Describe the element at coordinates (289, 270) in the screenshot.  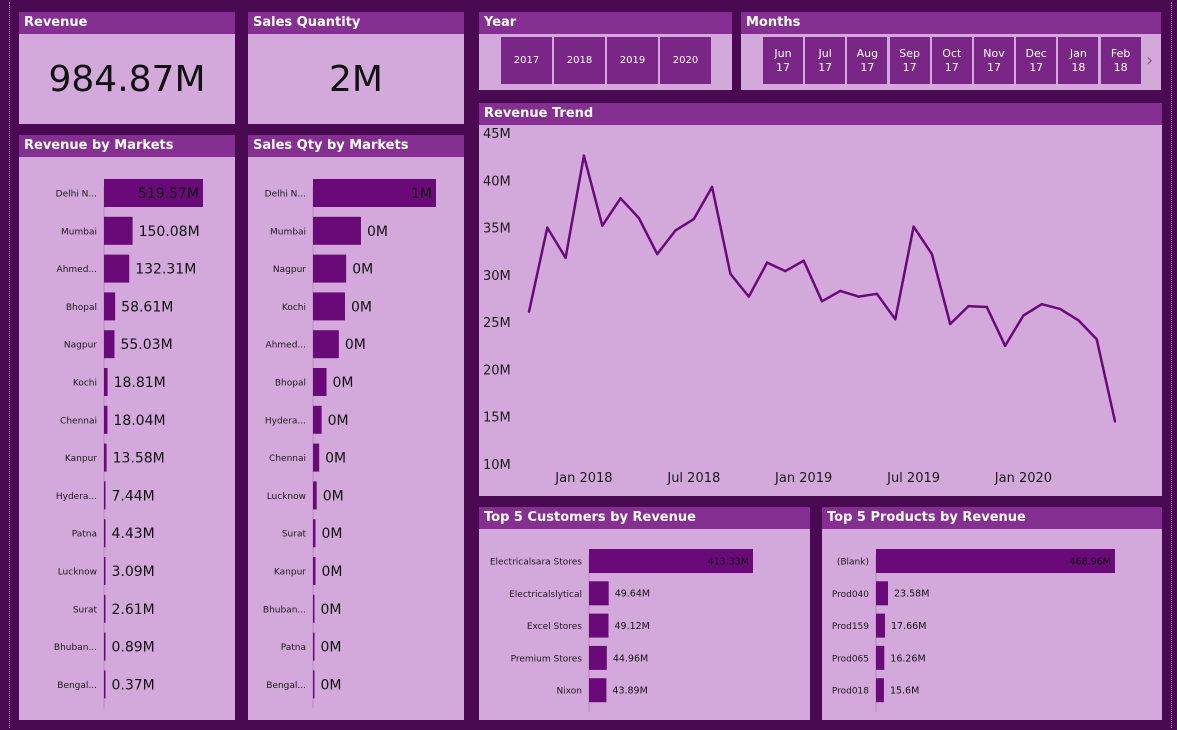
I see `bar-category-label: Nagpur` at that location.